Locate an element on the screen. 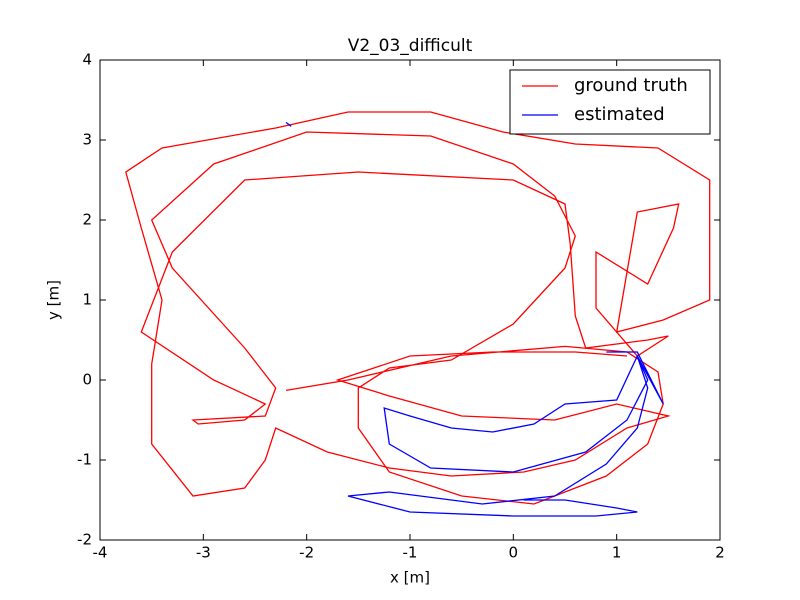 This screenshot has width=800, height=600. legend-box is located at coordinates (610, 102).